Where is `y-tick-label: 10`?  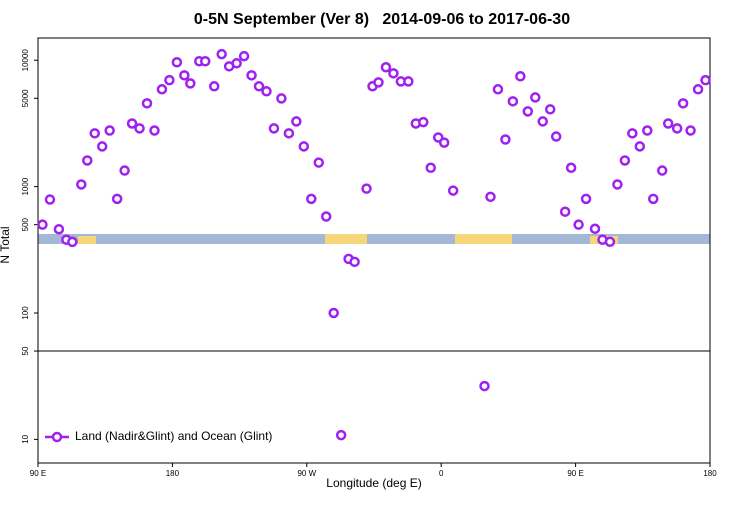 y-tick-label: 10 is located at coordinates (25, 438).